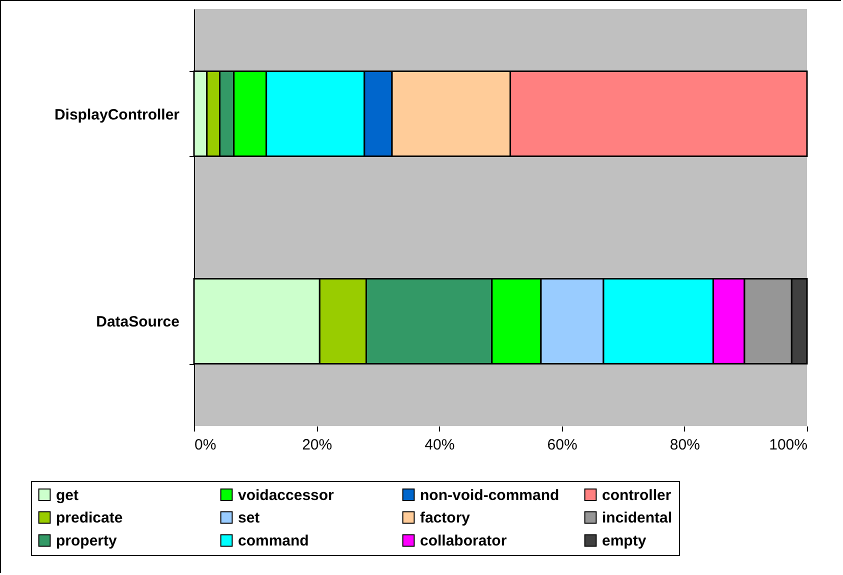  What do you see at coordinates (624, 541) in the screenshot?
I see `legend-label: empty` at bounding box center [624, 541].